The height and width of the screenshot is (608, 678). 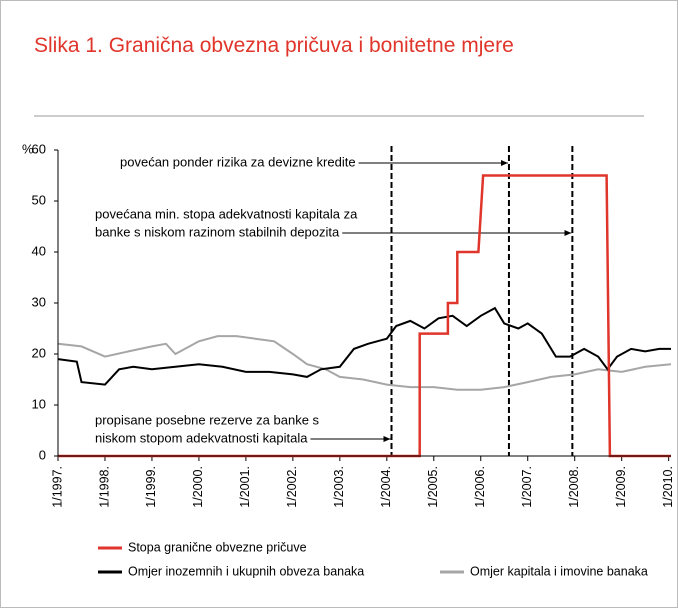 What do you see at coordinates (104, 487) in the screenshot?
I see `x-tick-label: 1/1998.` at bounding box center [104, 487].